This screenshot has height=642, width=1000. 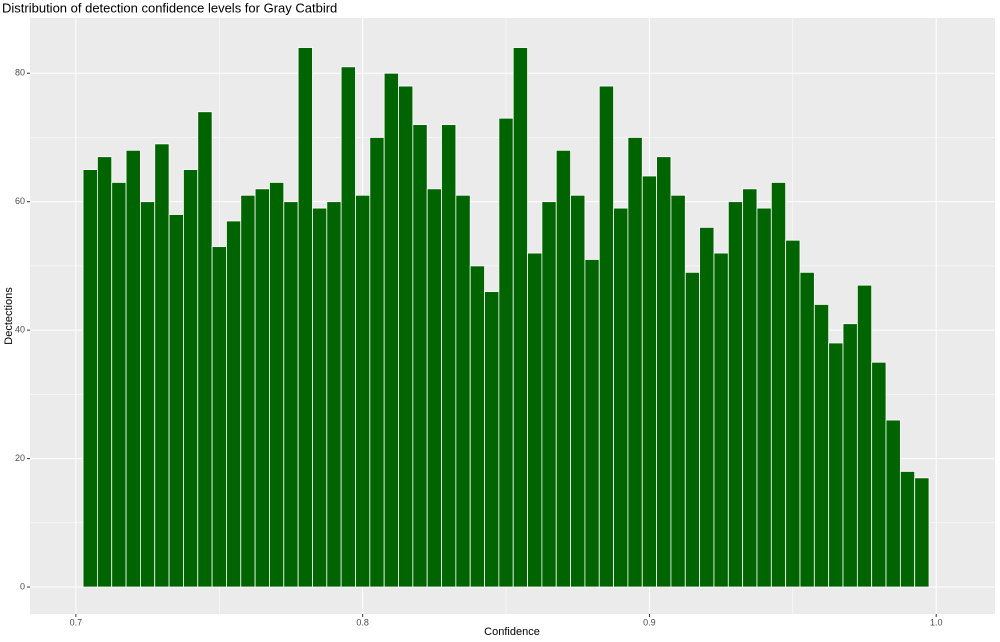 I want to click on x-tick-label: 0.8, so click(x=362, y=622).